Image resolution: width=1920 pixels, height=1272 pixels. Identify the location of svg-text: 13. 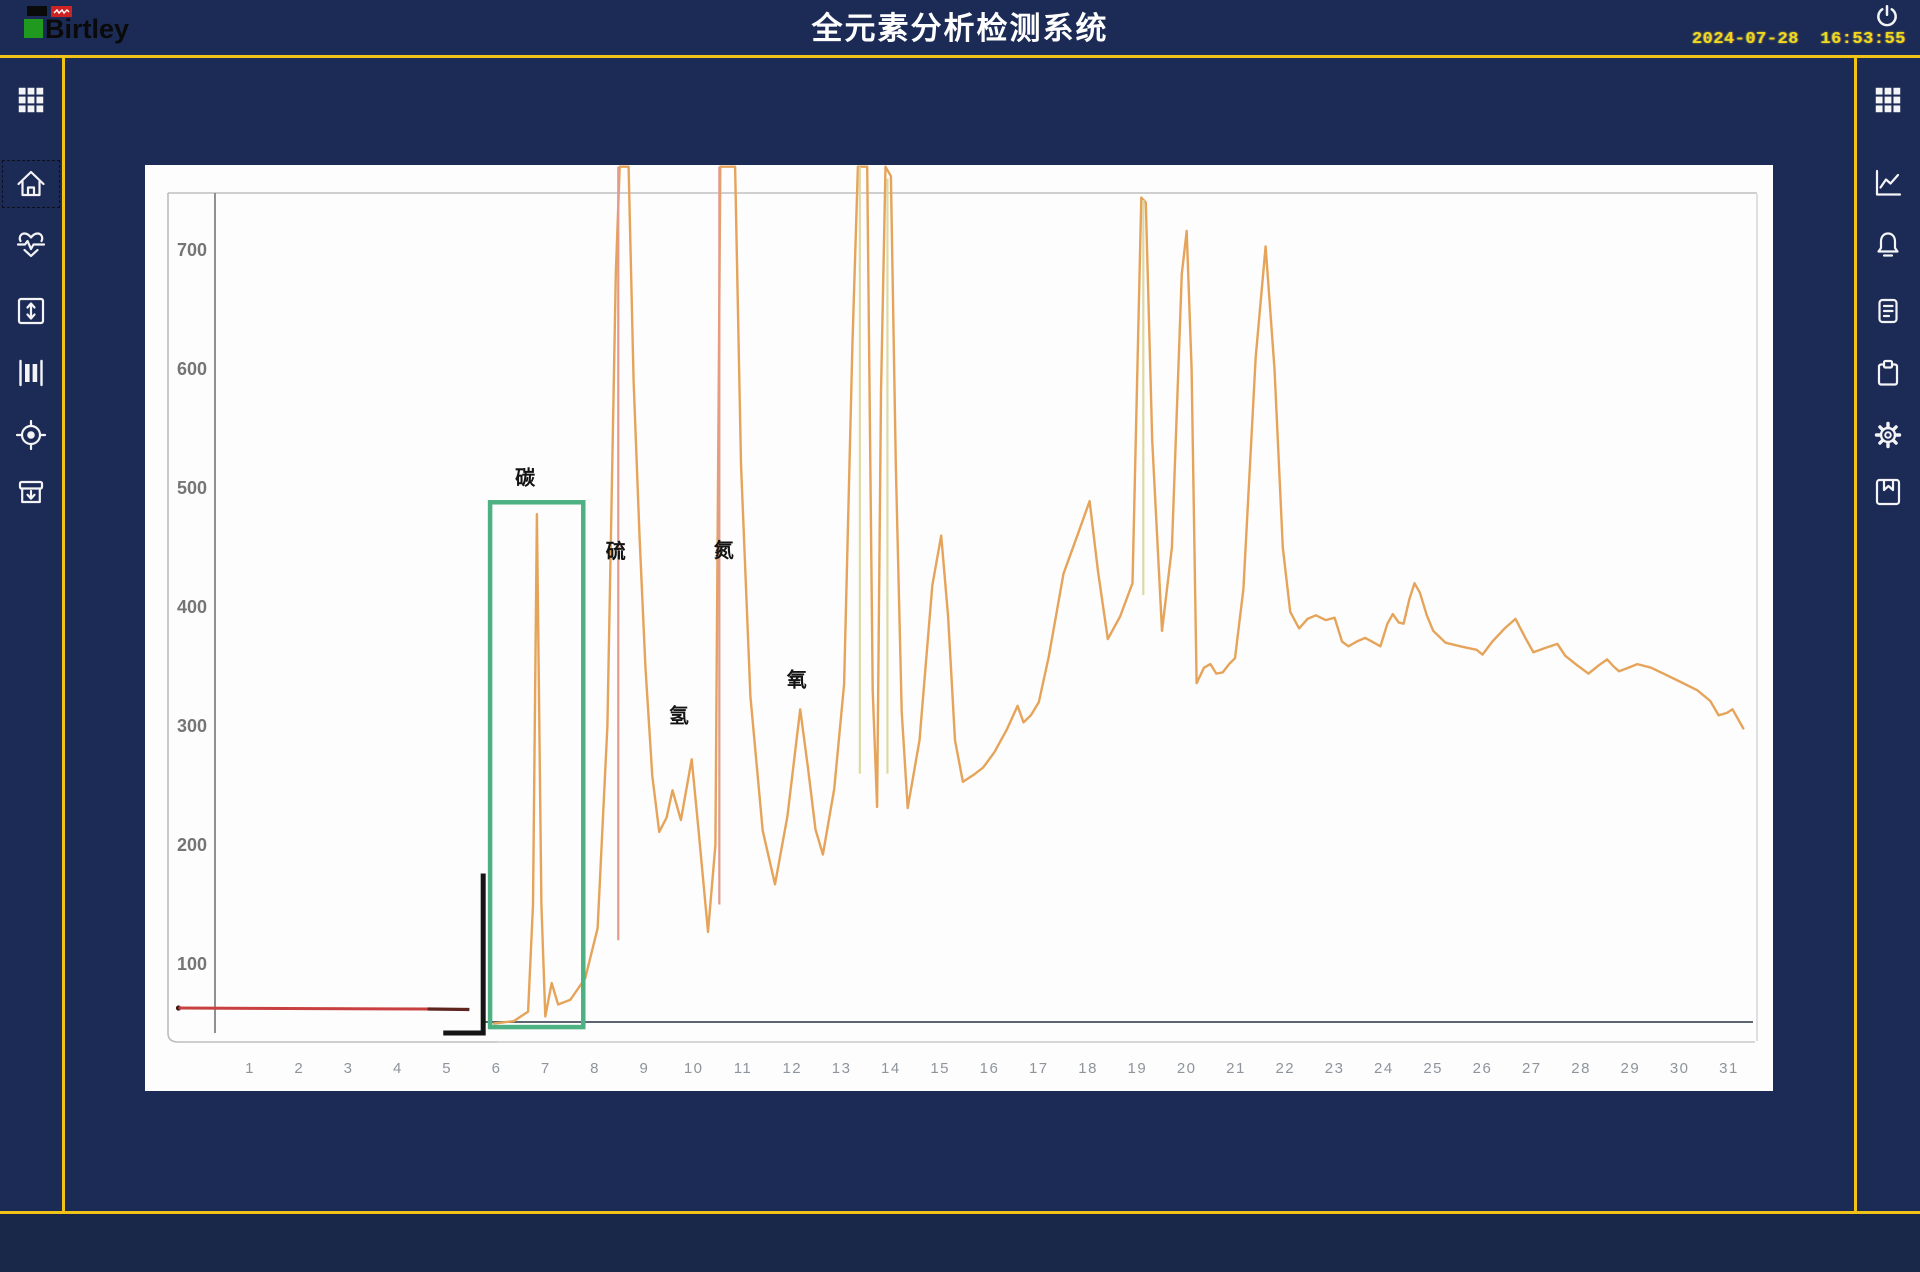
(842, 1068).